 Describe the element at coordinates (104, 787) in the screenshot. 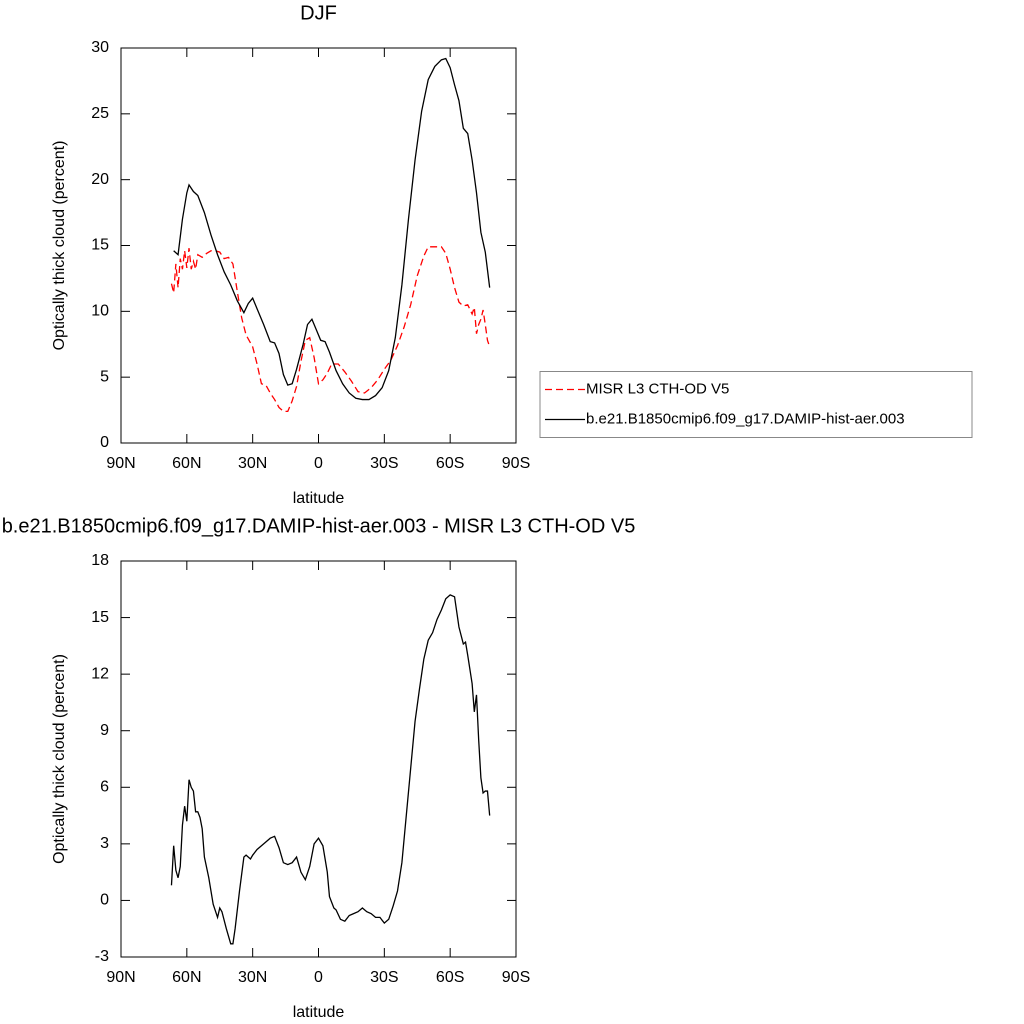

I see `y-tick-label: 6` at that location.